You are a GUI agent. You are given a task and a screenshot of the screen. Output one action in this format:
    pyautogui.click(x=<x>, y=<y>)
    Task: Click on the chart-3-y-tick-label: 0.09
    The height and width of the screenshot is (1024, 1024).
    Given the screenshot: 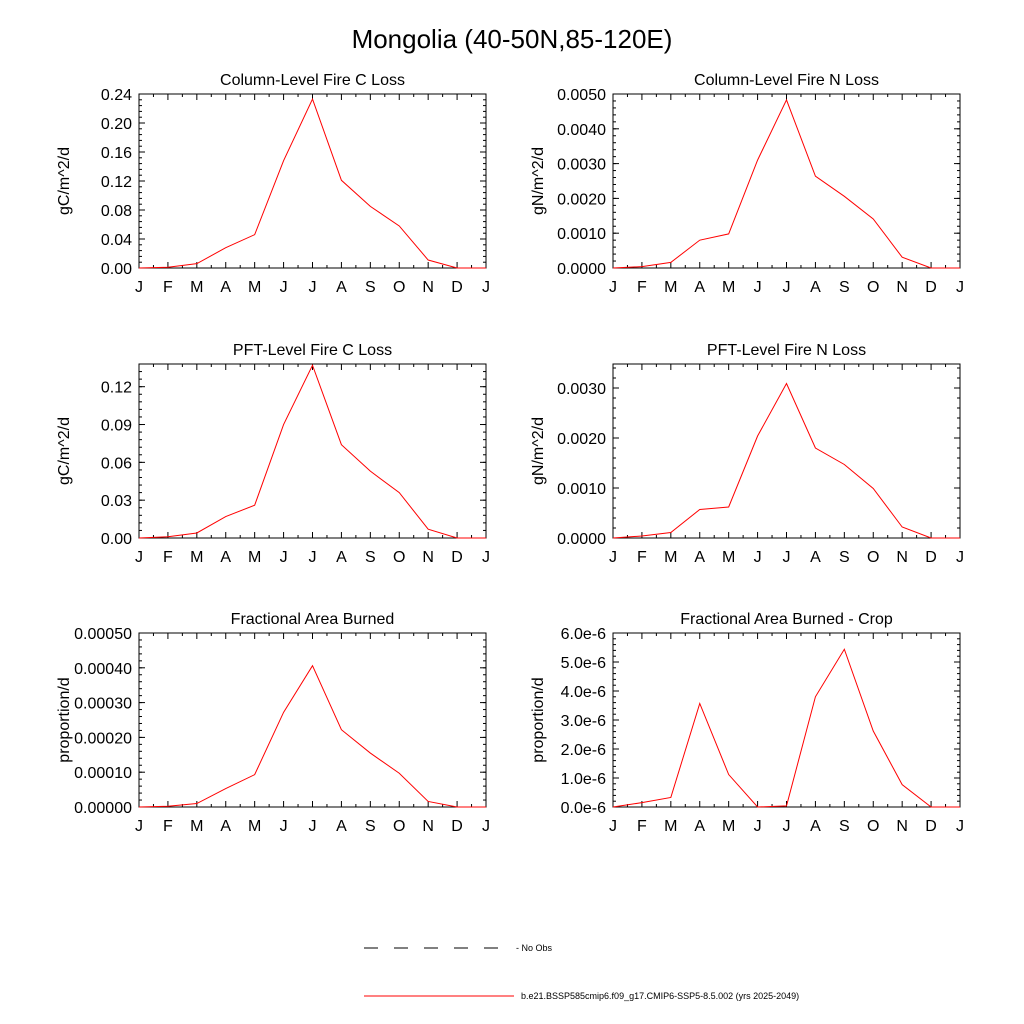 What is the action you would take?
    pyautogui.click(x=116, y=426)
    